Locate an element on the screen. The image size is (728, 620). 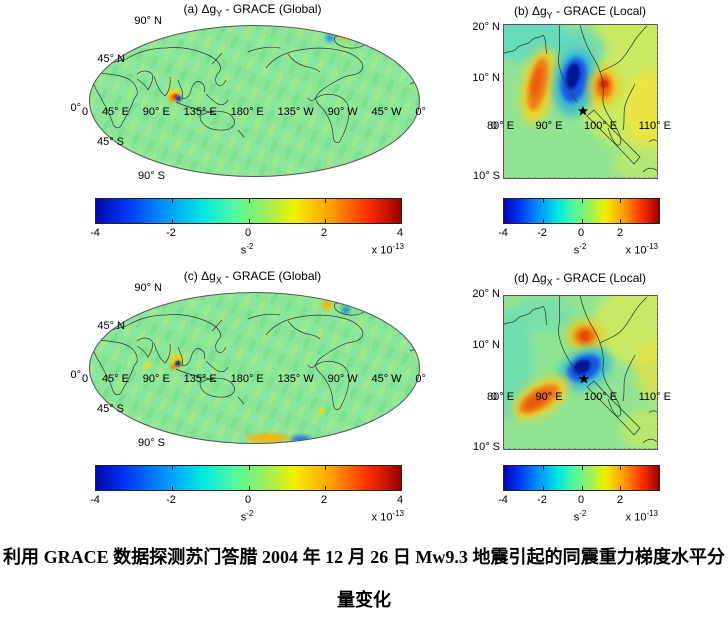
panel-b-title: (b) ΔgY - GRACE (Local) is located at coordinates (580, 12).